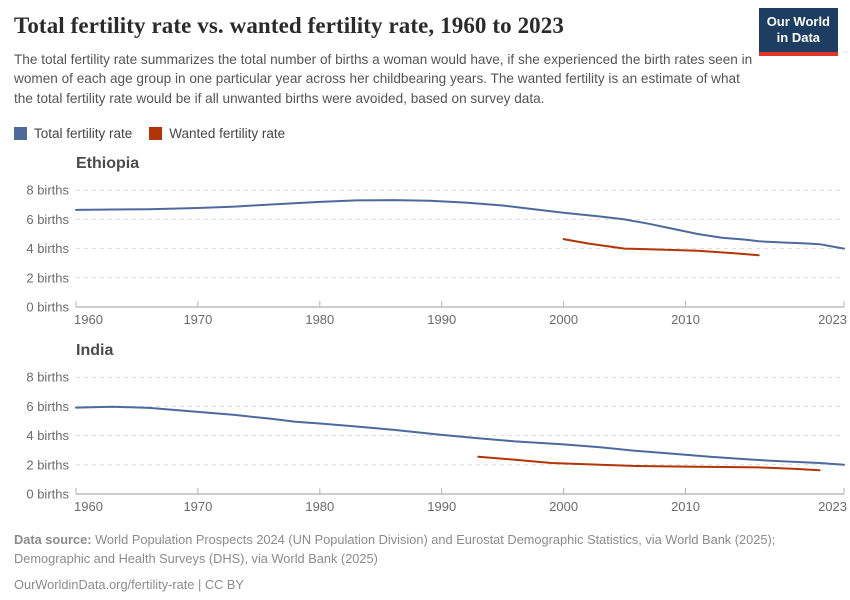 Image resolution: width=850 pixels, height=600 pixels. What do you see at coordinates (95, 351) in the screenshot?
I see `chart-heading-india: India` at bounding box center [95, 351].